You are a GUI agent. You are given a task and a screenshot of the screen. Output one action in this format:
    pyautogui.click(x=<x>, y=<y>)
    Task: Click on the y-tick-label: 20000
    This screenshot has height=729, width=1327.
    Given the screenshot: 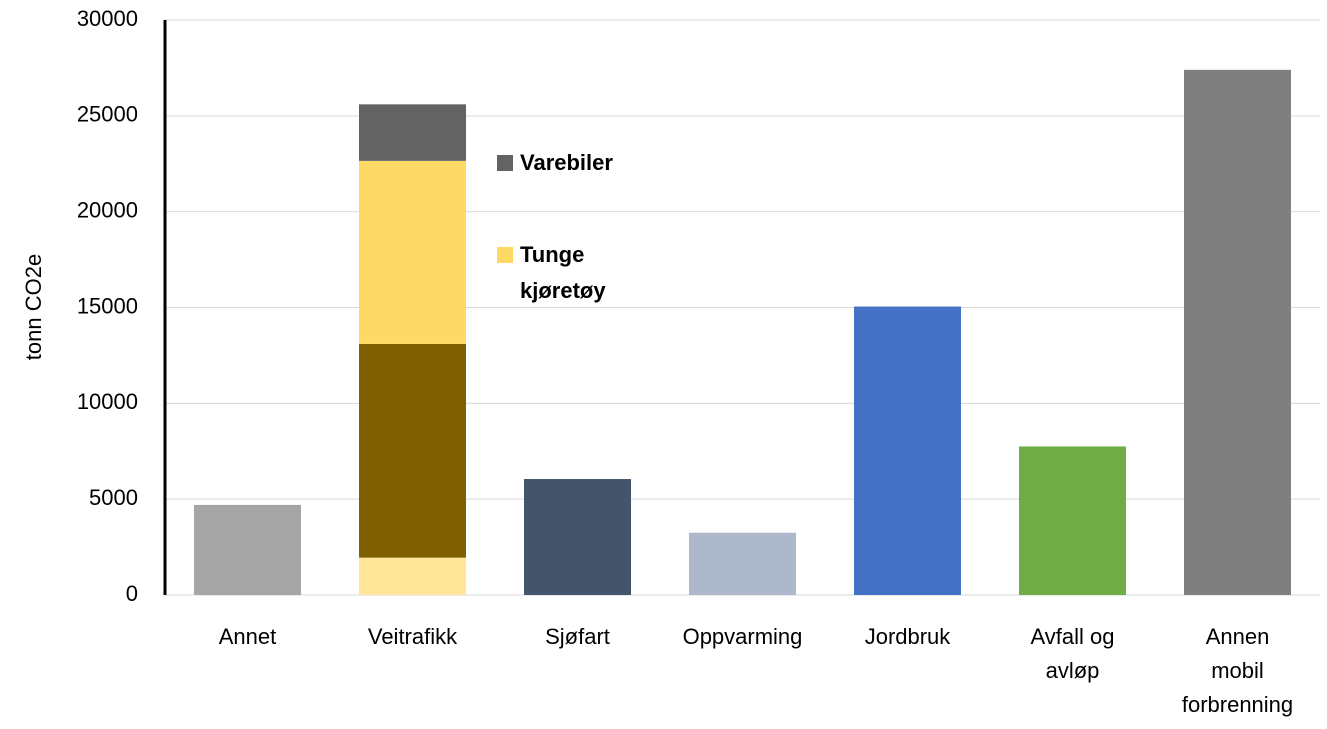 What is the action you would take?
    pyautogui.click(x=107, y=209)
    